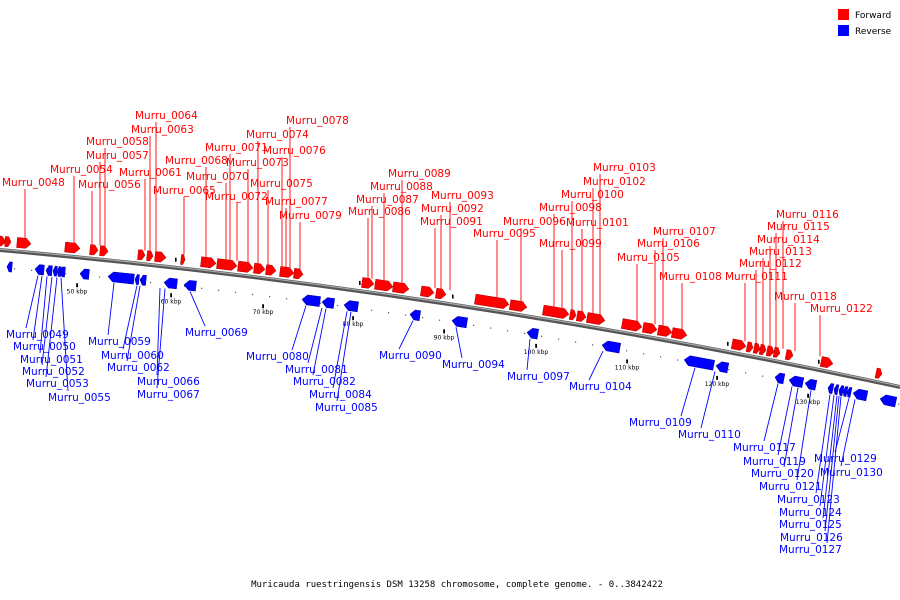 The image size is (900, 600). Describe the element at coordinates (263, 312) in the screenshot. I see `tick-label: 70 kbp` at that location.